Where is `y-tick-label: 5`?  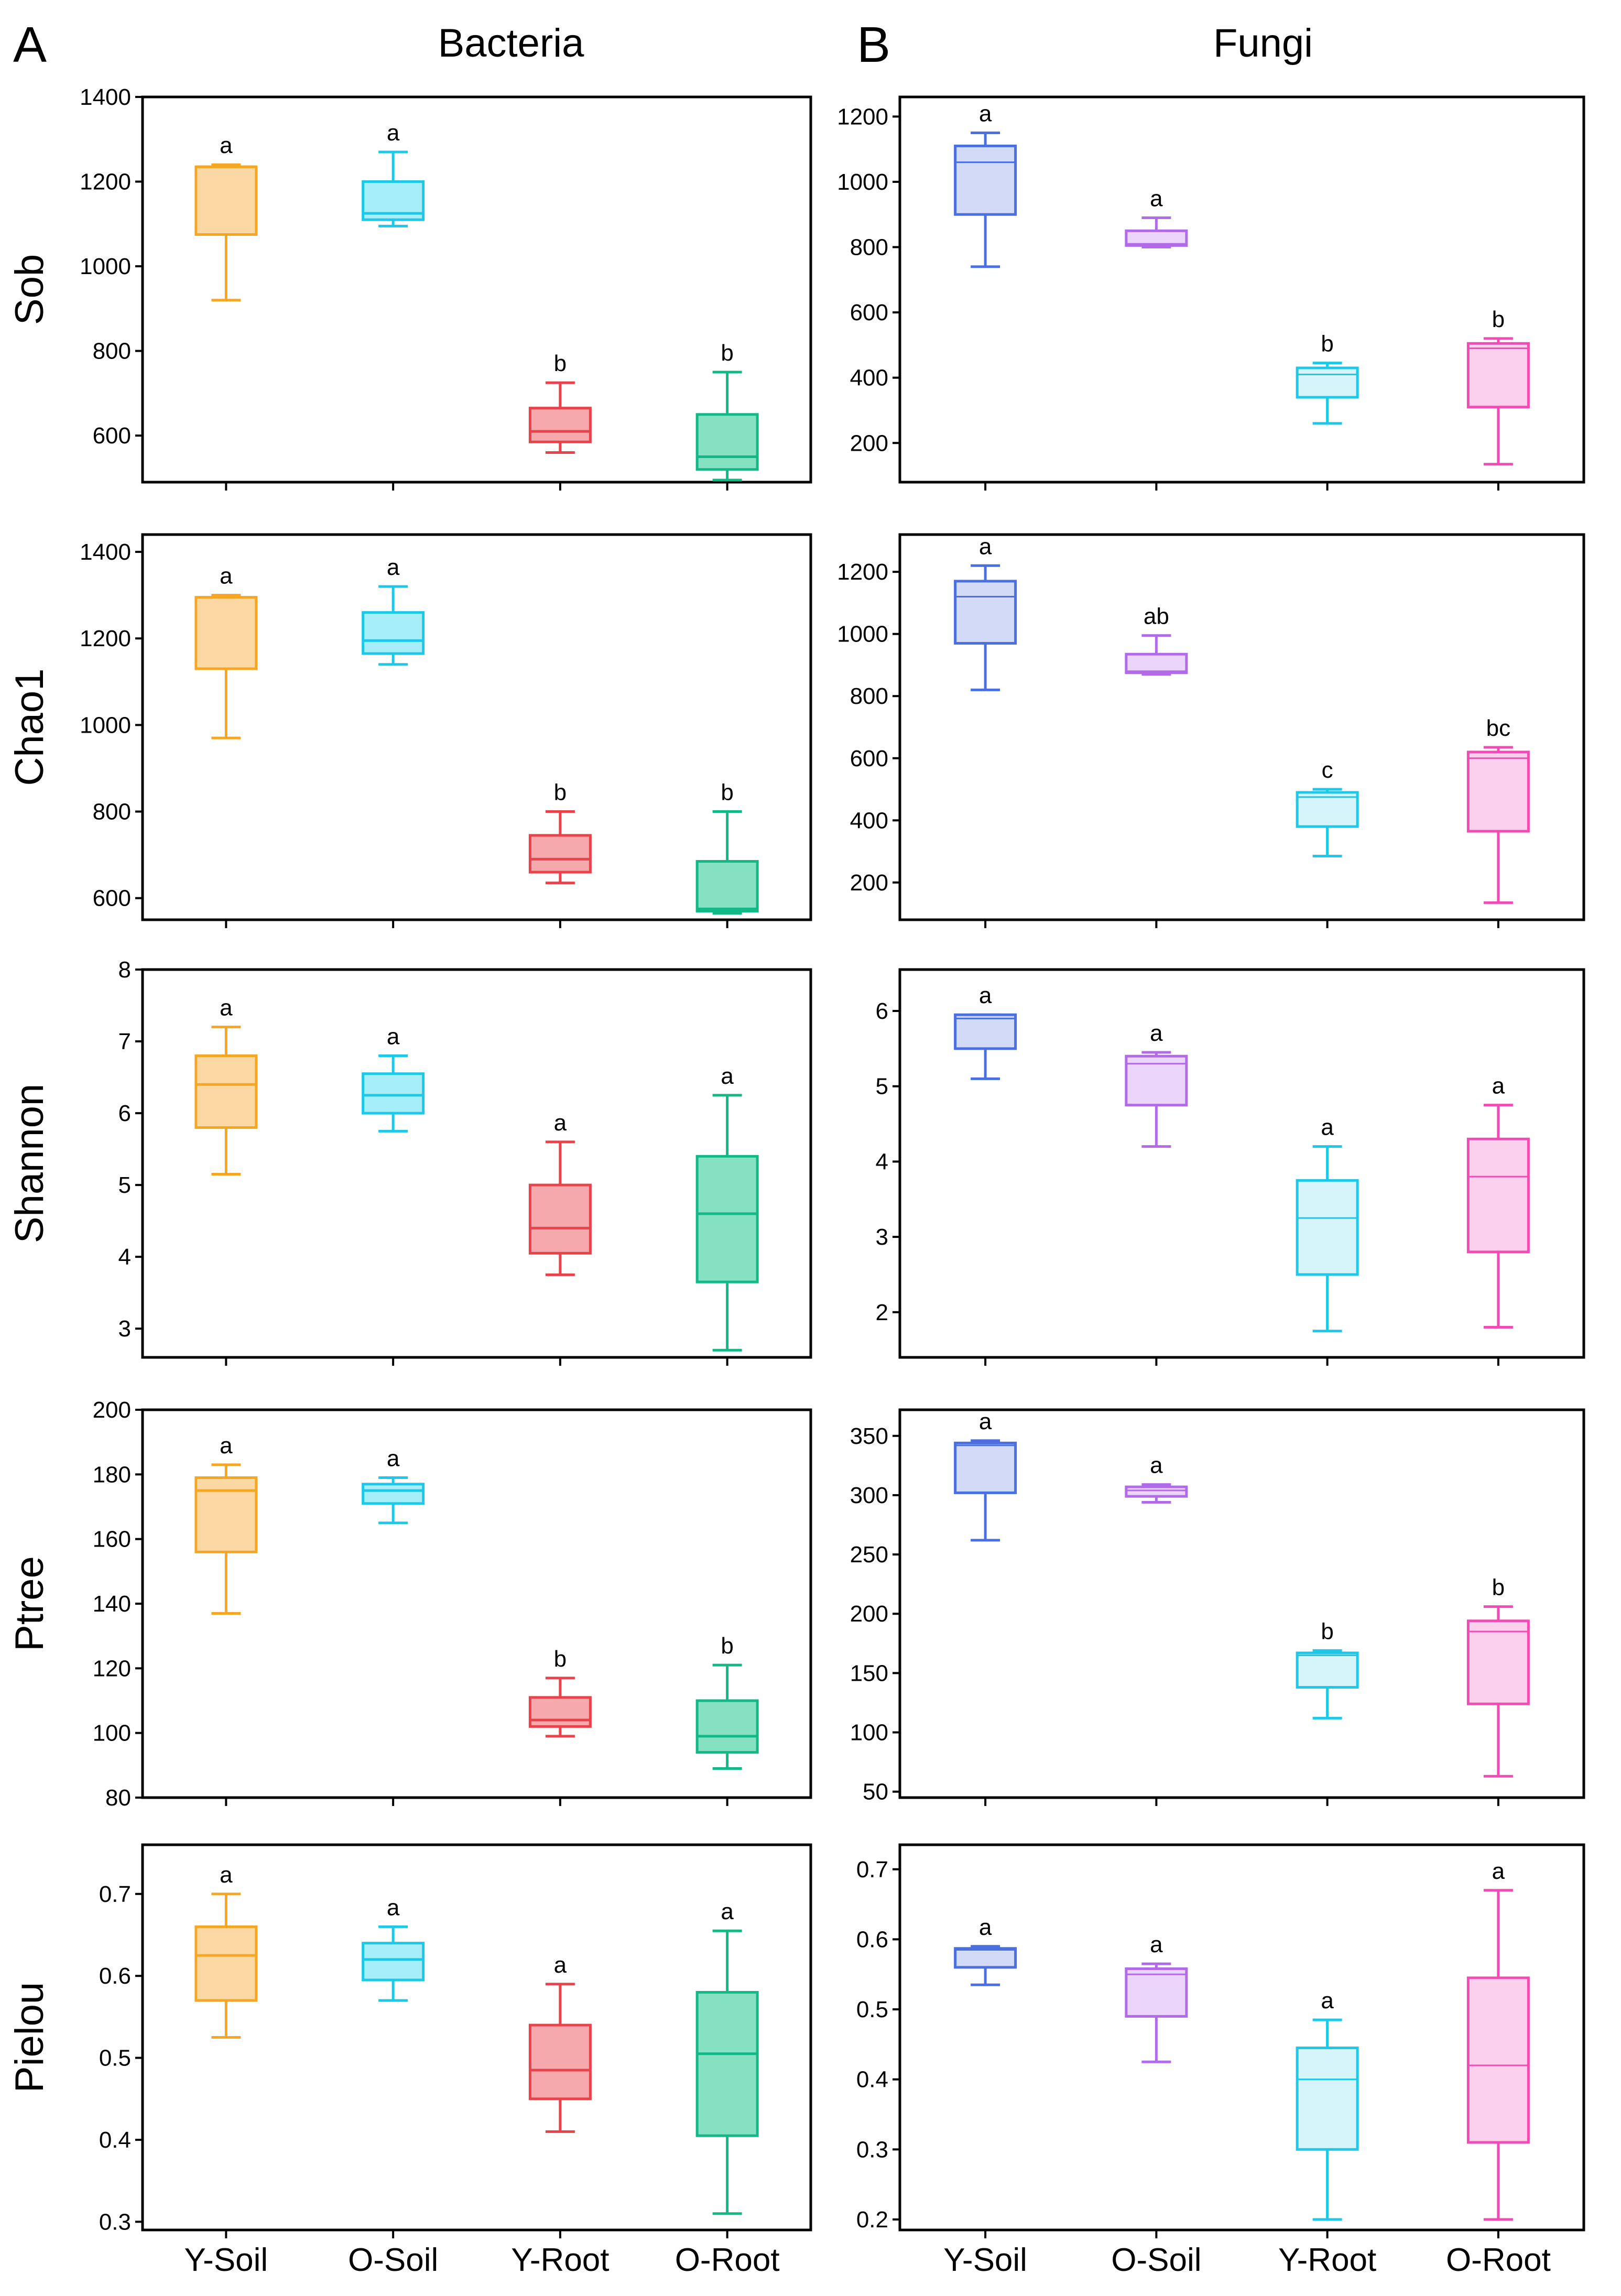
y-tick-label: 5 is located at coordinates (882, 1087).